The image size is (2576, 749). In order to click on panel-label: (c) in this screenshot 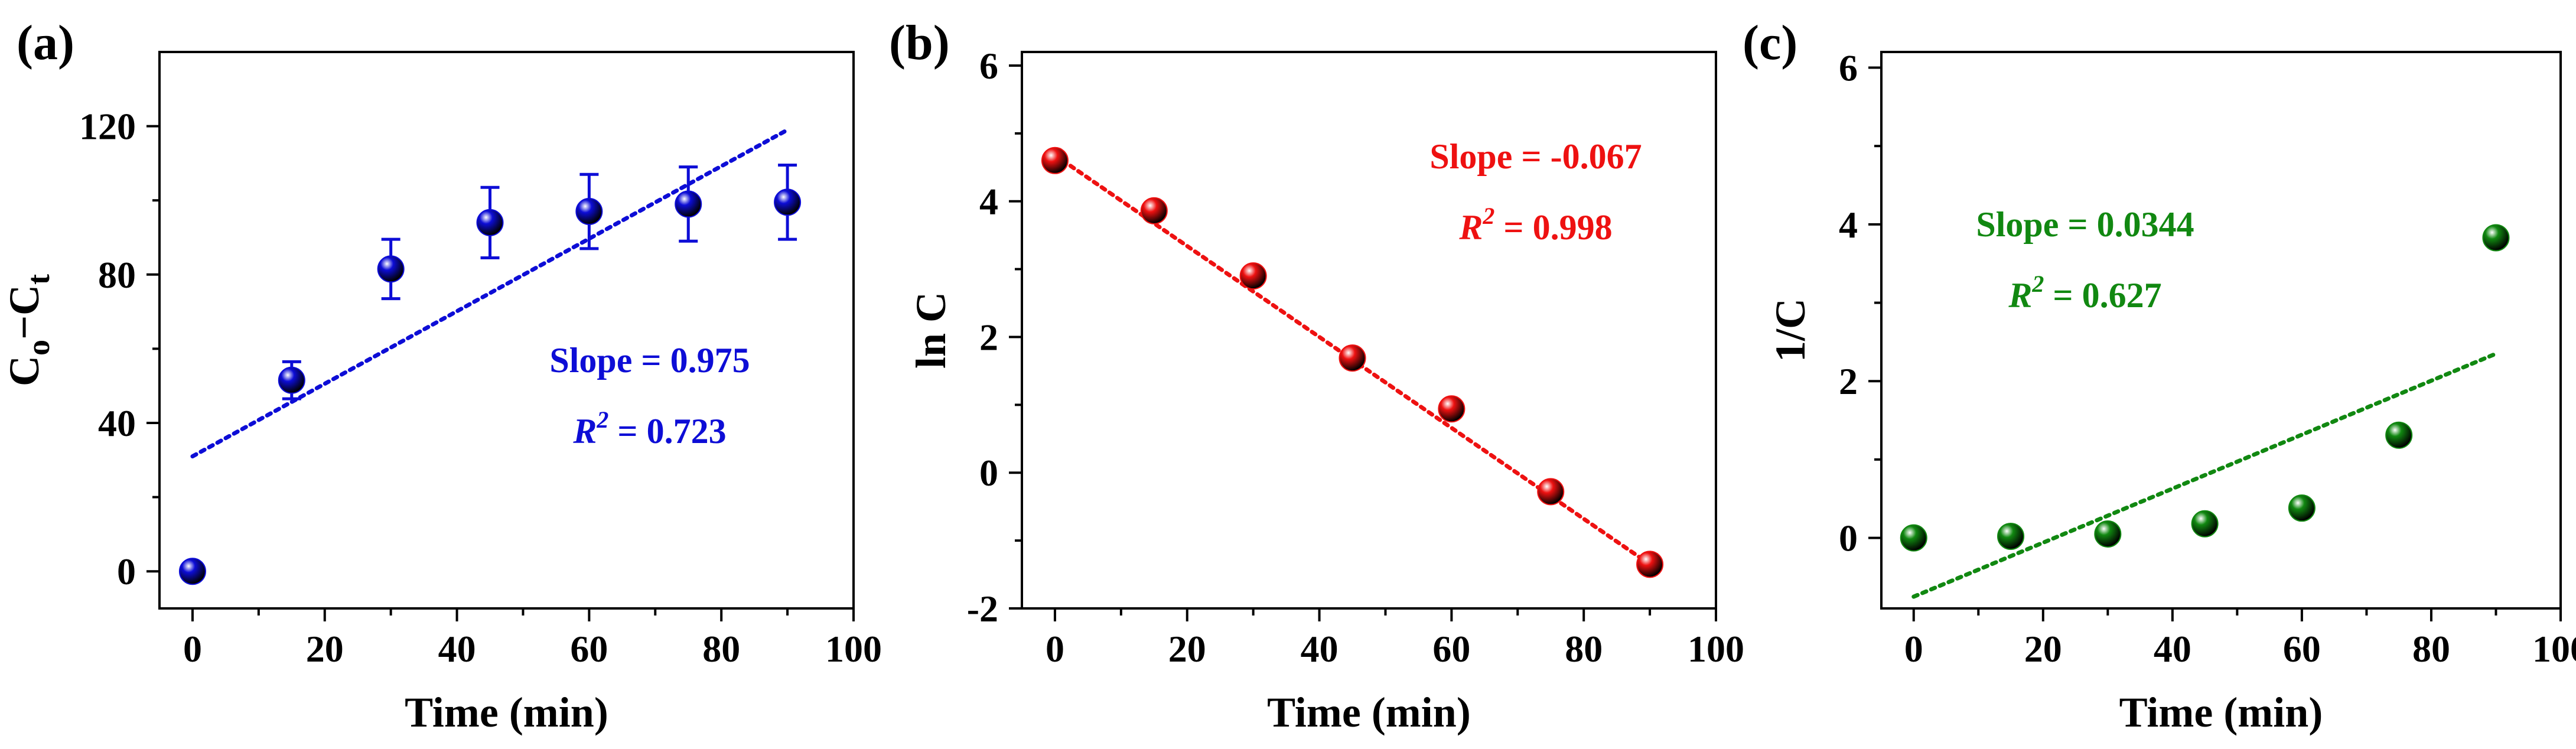, I will do `click(1770, 42)`.